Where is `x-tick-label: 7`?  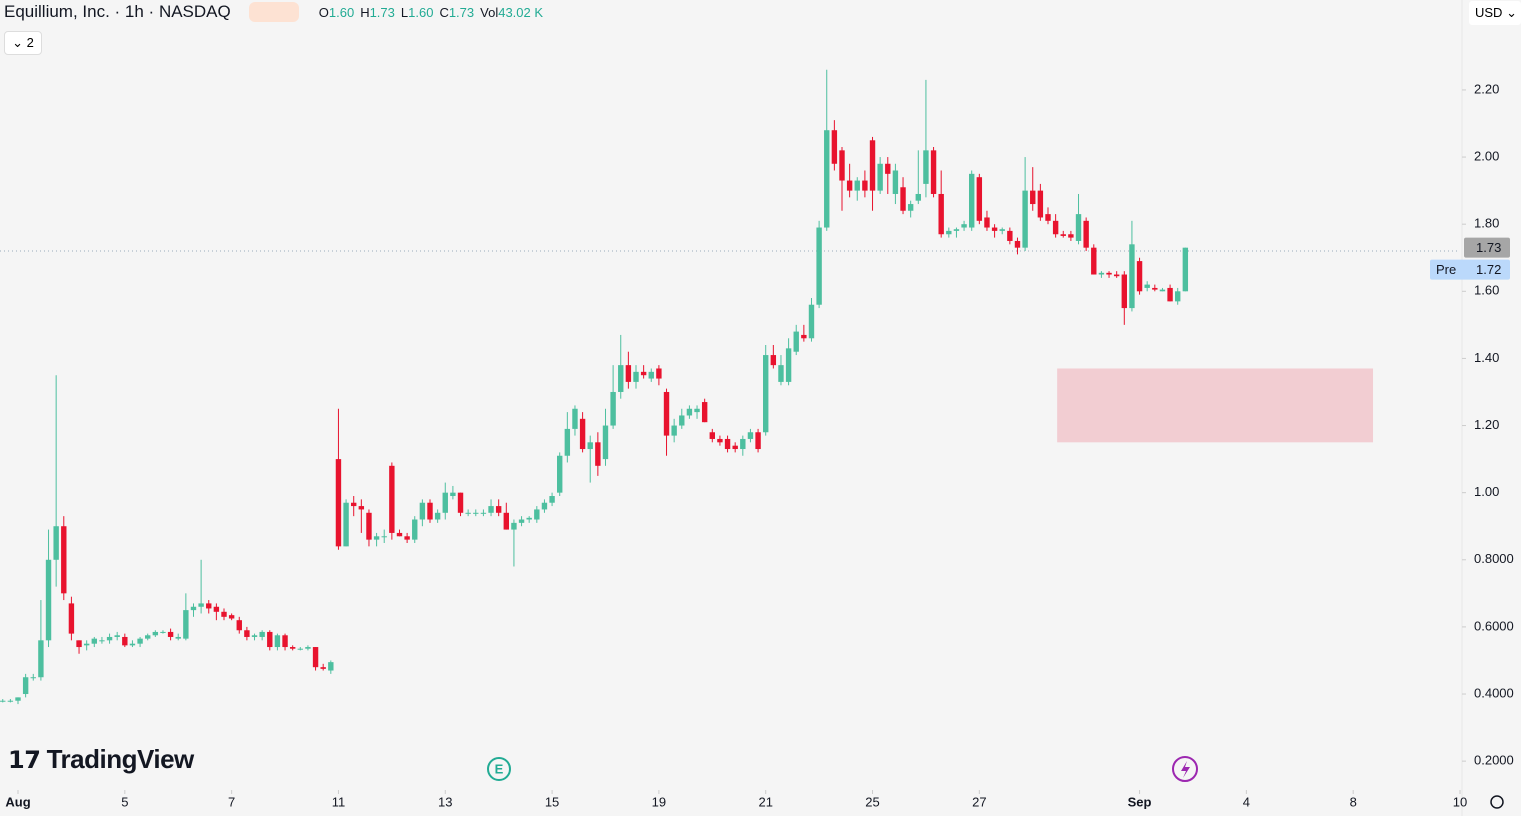 x-tick-label: 7 is located at coordinates (231, 801).